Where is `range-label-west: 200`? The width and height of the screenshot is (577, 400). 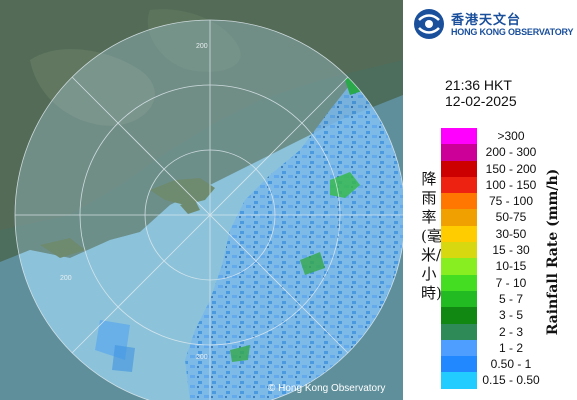
range-label-west: 200 is located at coordinates (66, 278).